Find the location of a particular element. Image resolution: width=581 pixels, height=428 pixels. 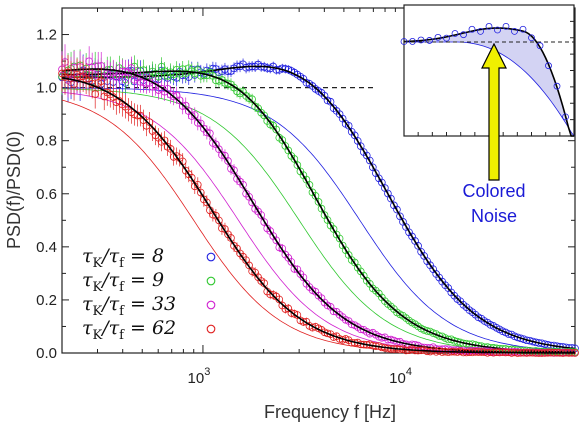

colored-noise-fill is located at coordinates (489, 82).